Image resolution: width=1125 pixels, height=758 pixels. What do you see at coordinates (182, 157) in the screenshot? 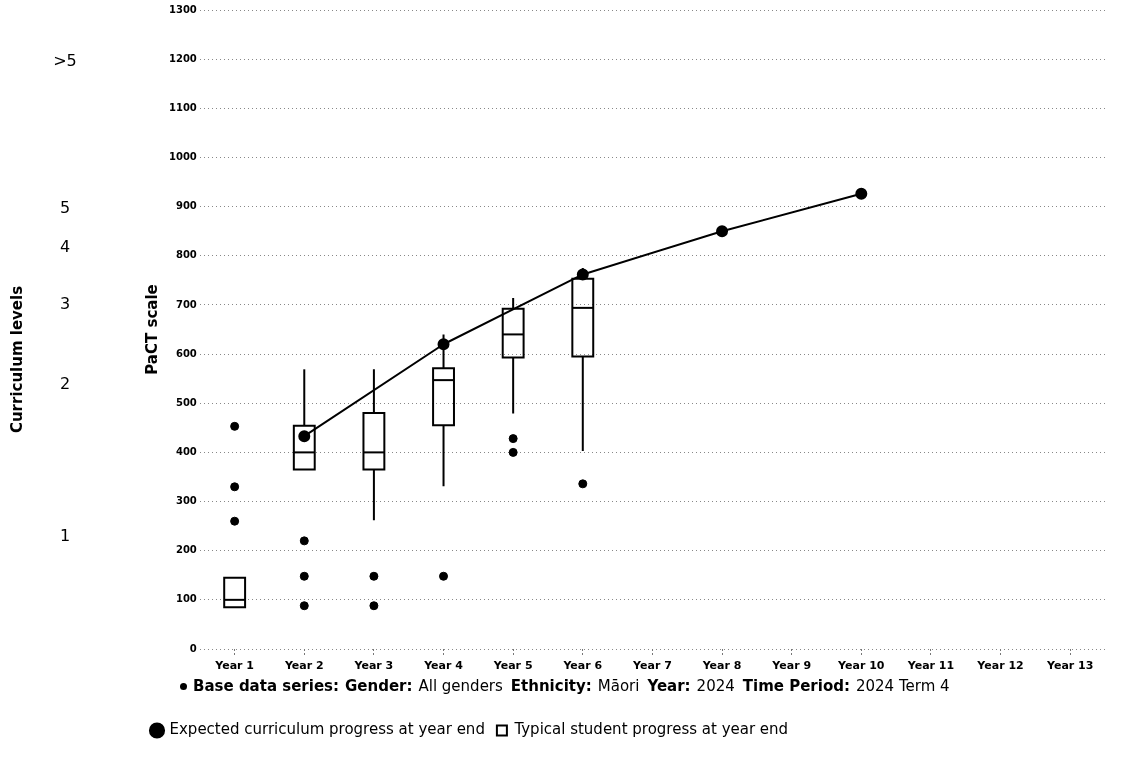
I see `y-tick-label: 1000` at bounding box center [182, 157].